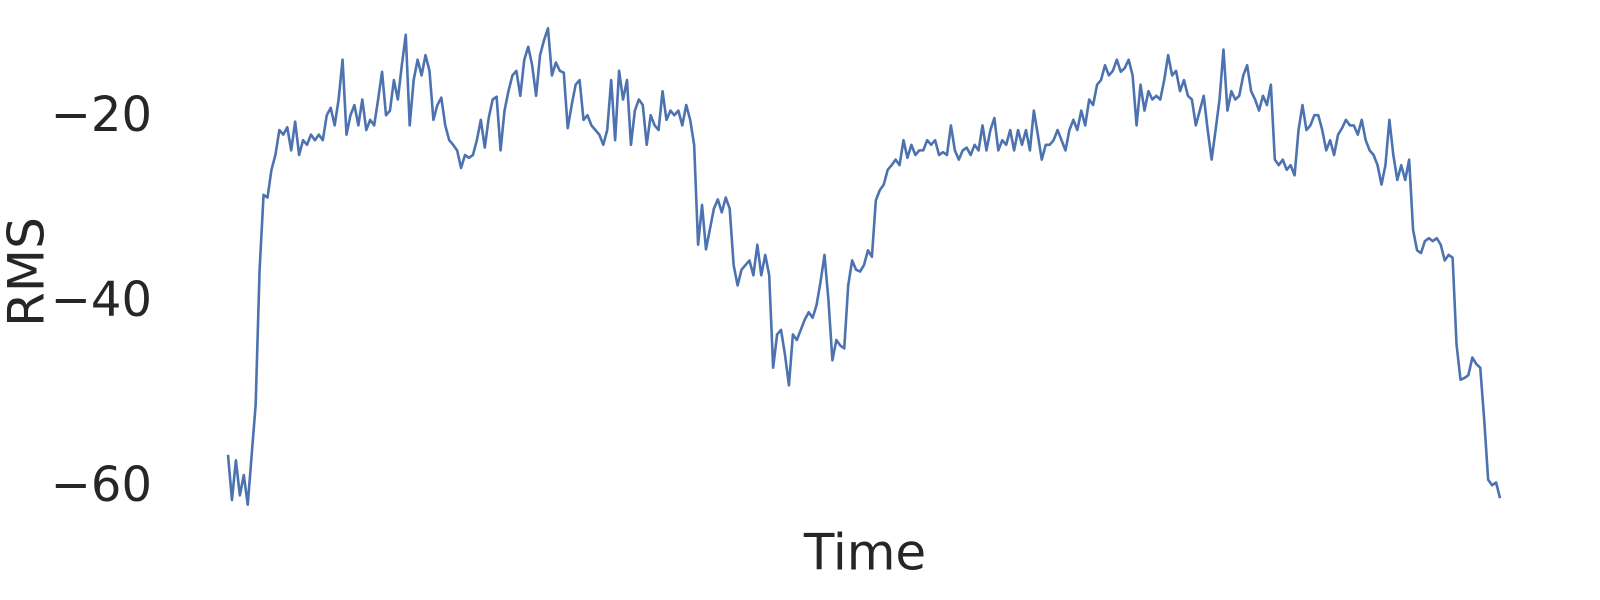 This screenshot has width=1600, height=600. Describe the element at coordinates (101, 300) in the screenshot. I see `y-tick-label: −40` at that location.